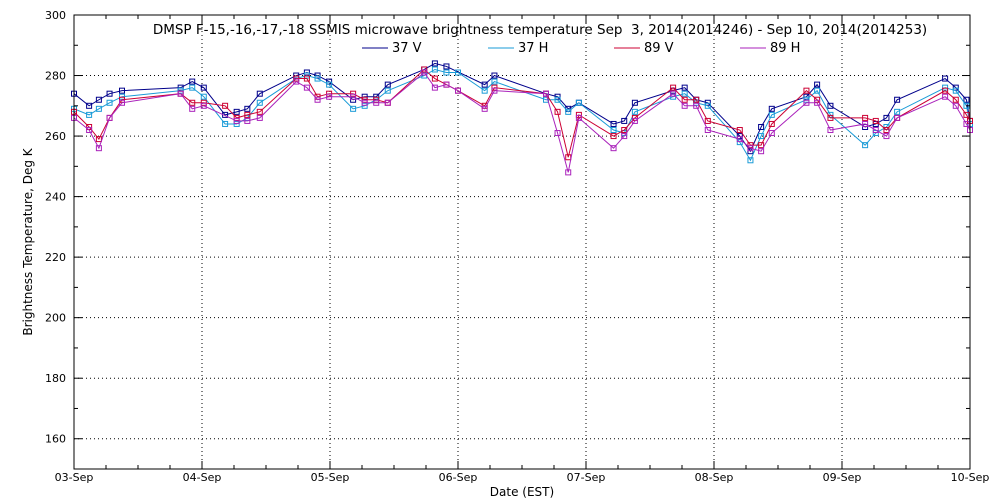 This screenshot has width=1000, height=504. Describe the element at coordinates (518, 48) in the screenshot. I see `legend-item: 37 H` at that location.